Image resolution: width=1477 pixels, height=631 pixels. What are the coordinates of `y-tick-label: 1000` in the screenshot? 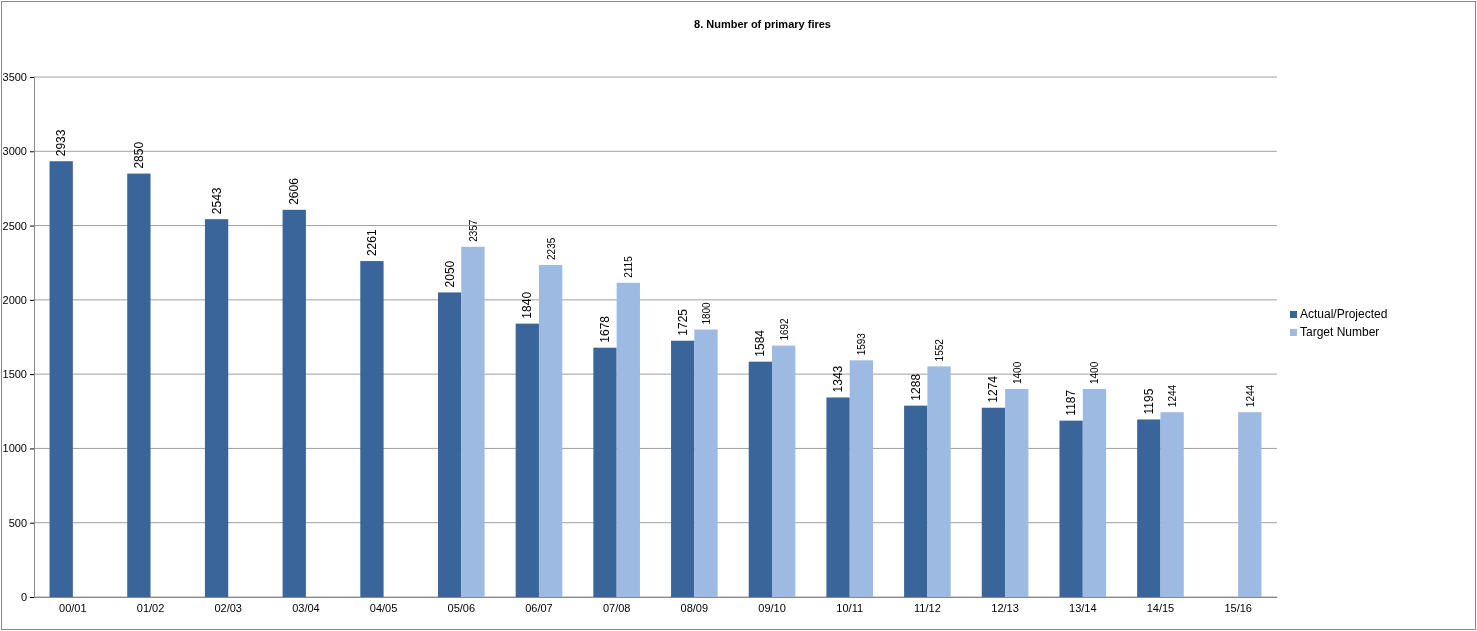 It's located at (14, 448).